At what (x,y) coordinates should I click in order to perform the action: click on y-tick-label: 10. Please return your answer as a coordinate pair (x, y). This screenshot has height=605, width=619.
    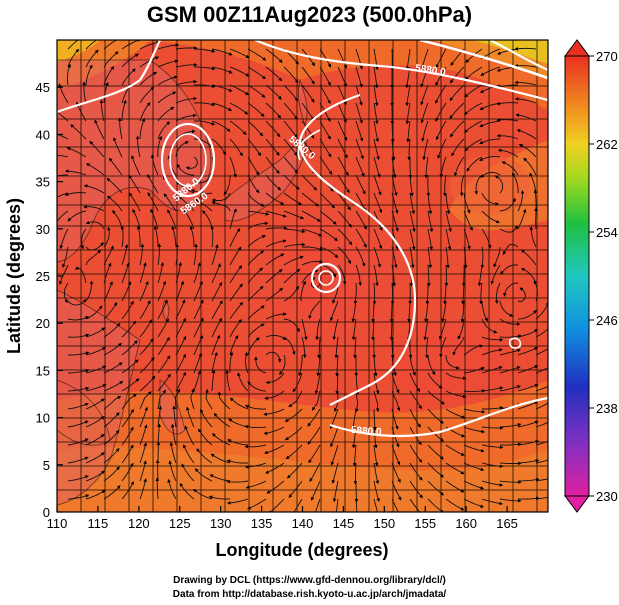
    Looking at the image, I should click on (43, 418).